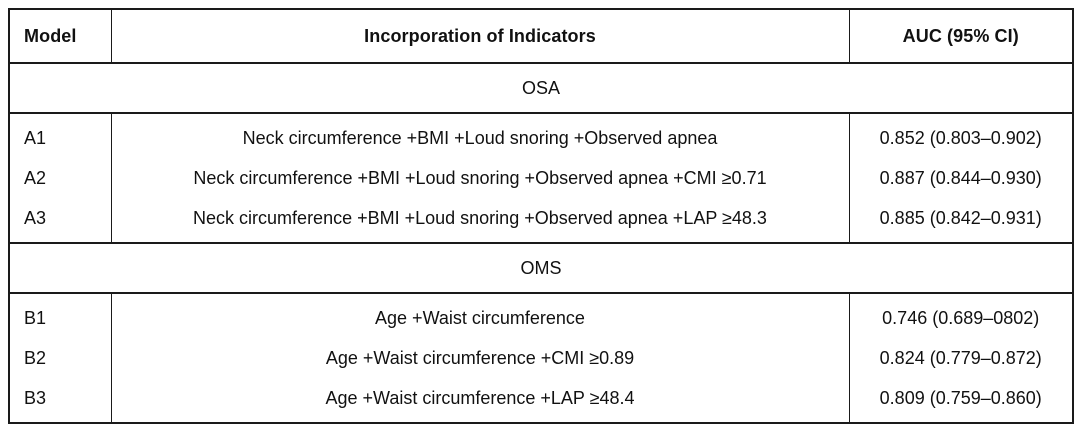 The image size is (1080, 426). I want to click on model-label: B1, so click(35, 318).